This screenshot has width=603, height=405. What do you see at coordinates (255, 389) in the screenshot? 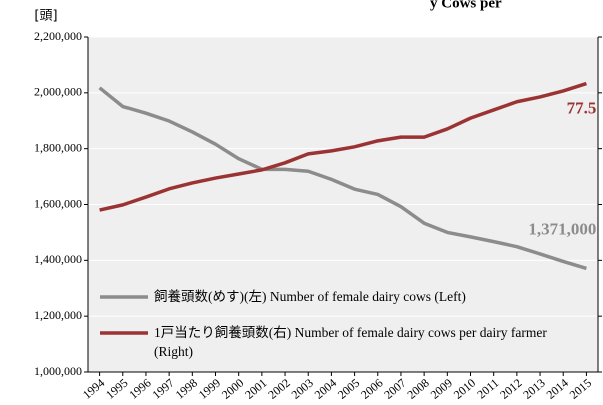
I see `x-tick-label: 2001` at bounding box center [255, 389].